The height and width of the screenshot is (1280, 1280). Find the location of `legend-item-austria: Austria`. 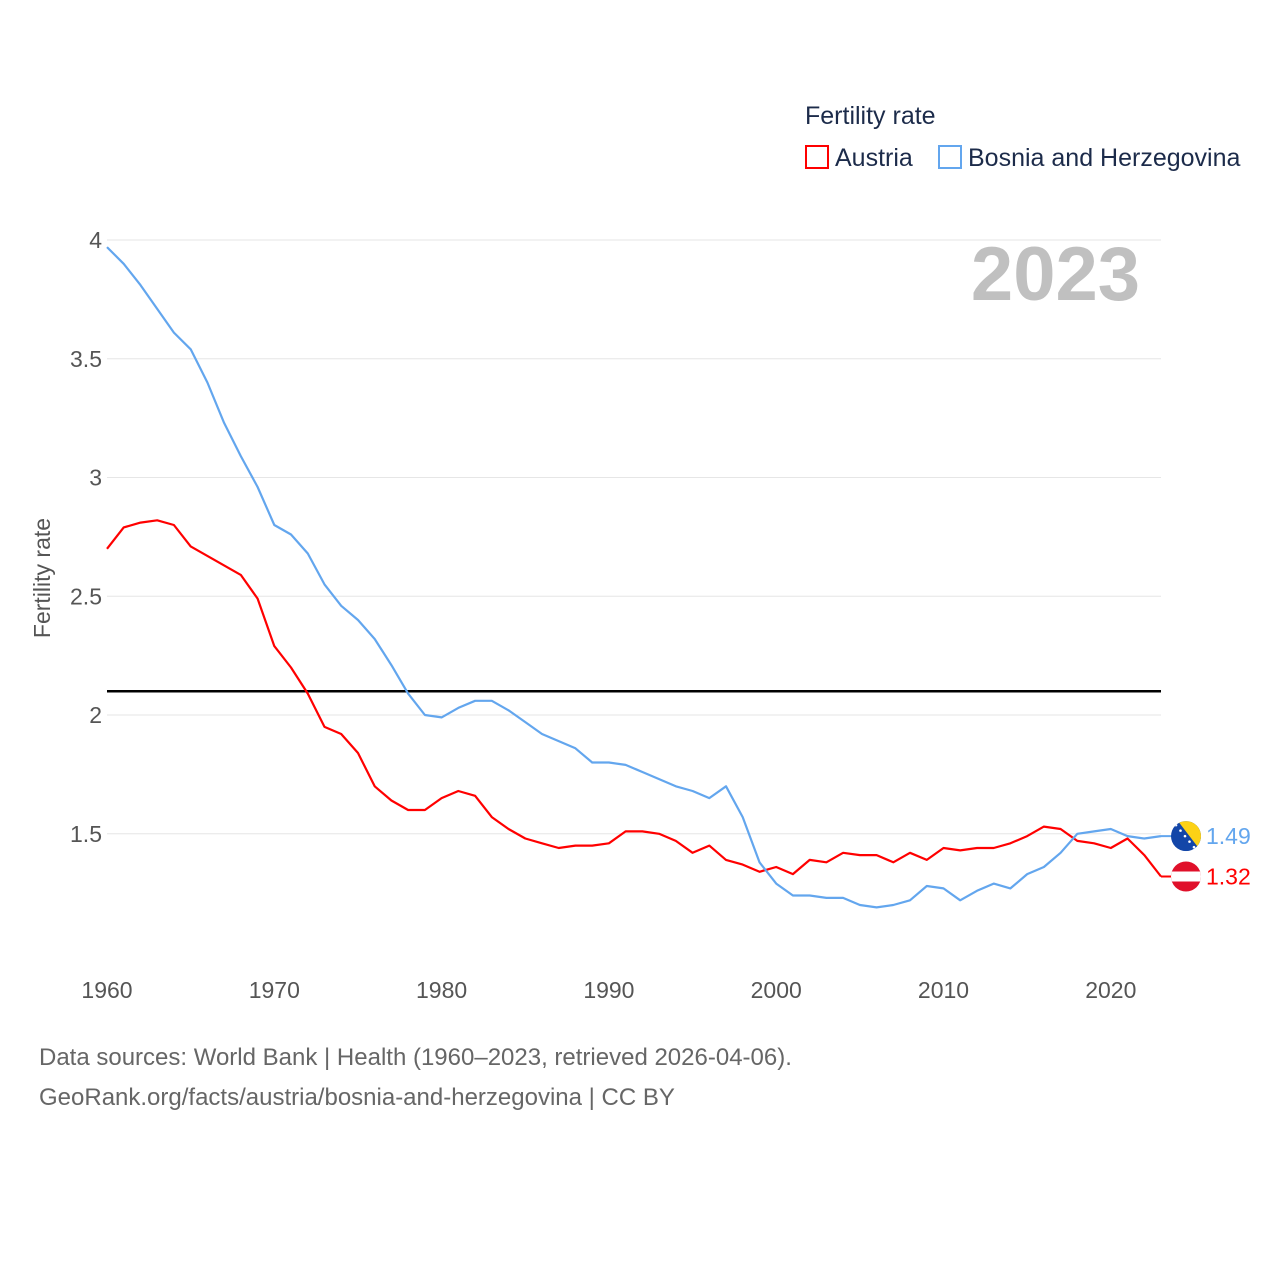

legend-item-austria: Austria is located at coordinates (859, 158).